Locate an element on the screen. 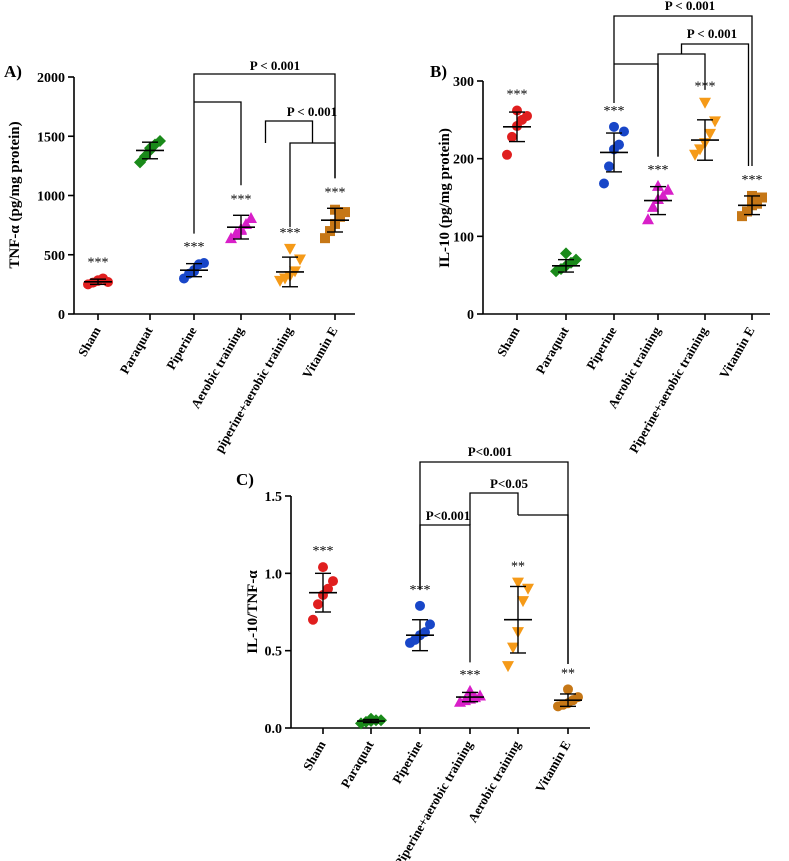  y-tick-label: 500 is located at coordinates (54, 256).